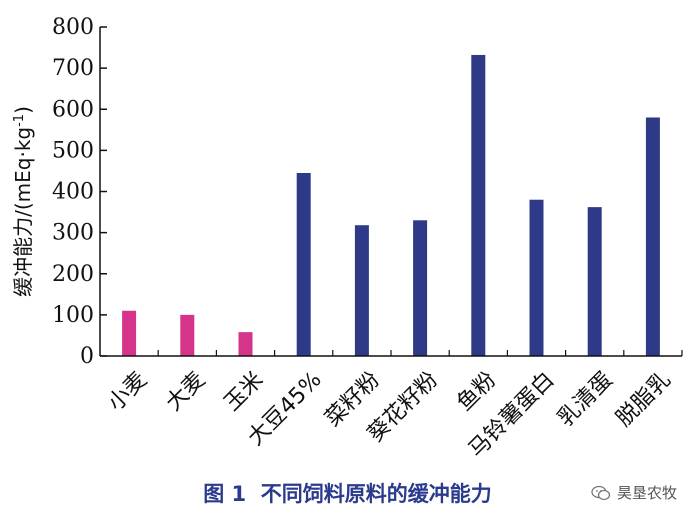 This screenshot has width=695, height=523. Describe the element at coordinates (19, 120) in the screenshot. I see `y-axis-title-sup: -1` at that location.